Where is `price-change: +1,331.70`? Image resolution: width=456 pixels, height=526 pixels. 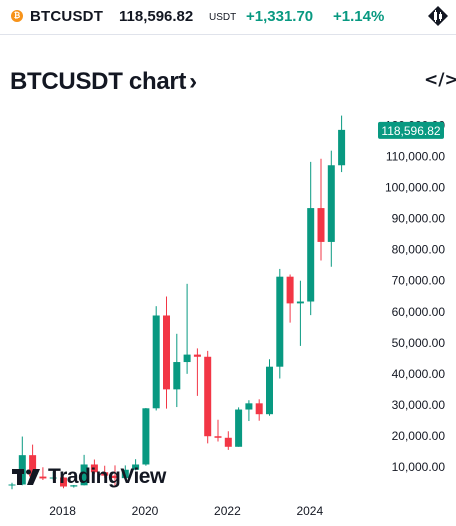 price-change: +1,331.70 is located at coordinates (280, 16).